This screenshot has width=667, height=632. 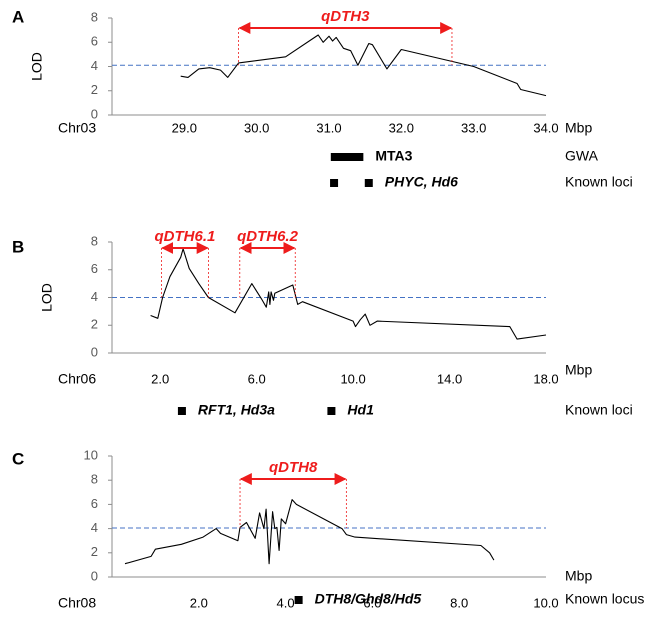 I want to click on x-tick-label: 14.0, so click(x=449, y=378).